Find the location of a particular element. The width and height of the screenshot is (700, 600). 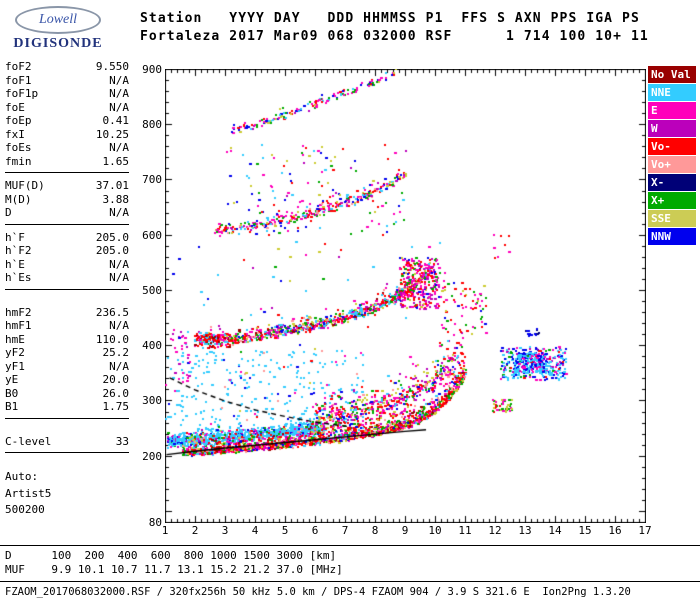

param-label: yE is located at coordinates (12, 379).